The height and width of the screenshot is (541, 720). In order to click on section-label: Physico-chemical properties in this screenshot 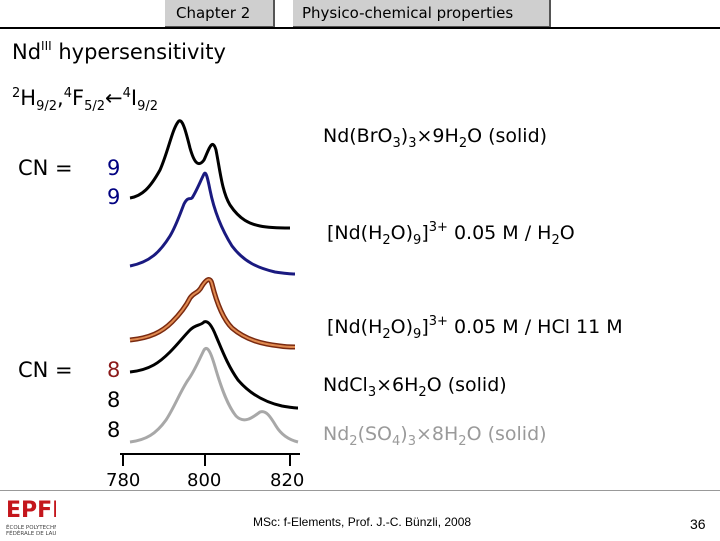, I will do `click(408, 13)`.